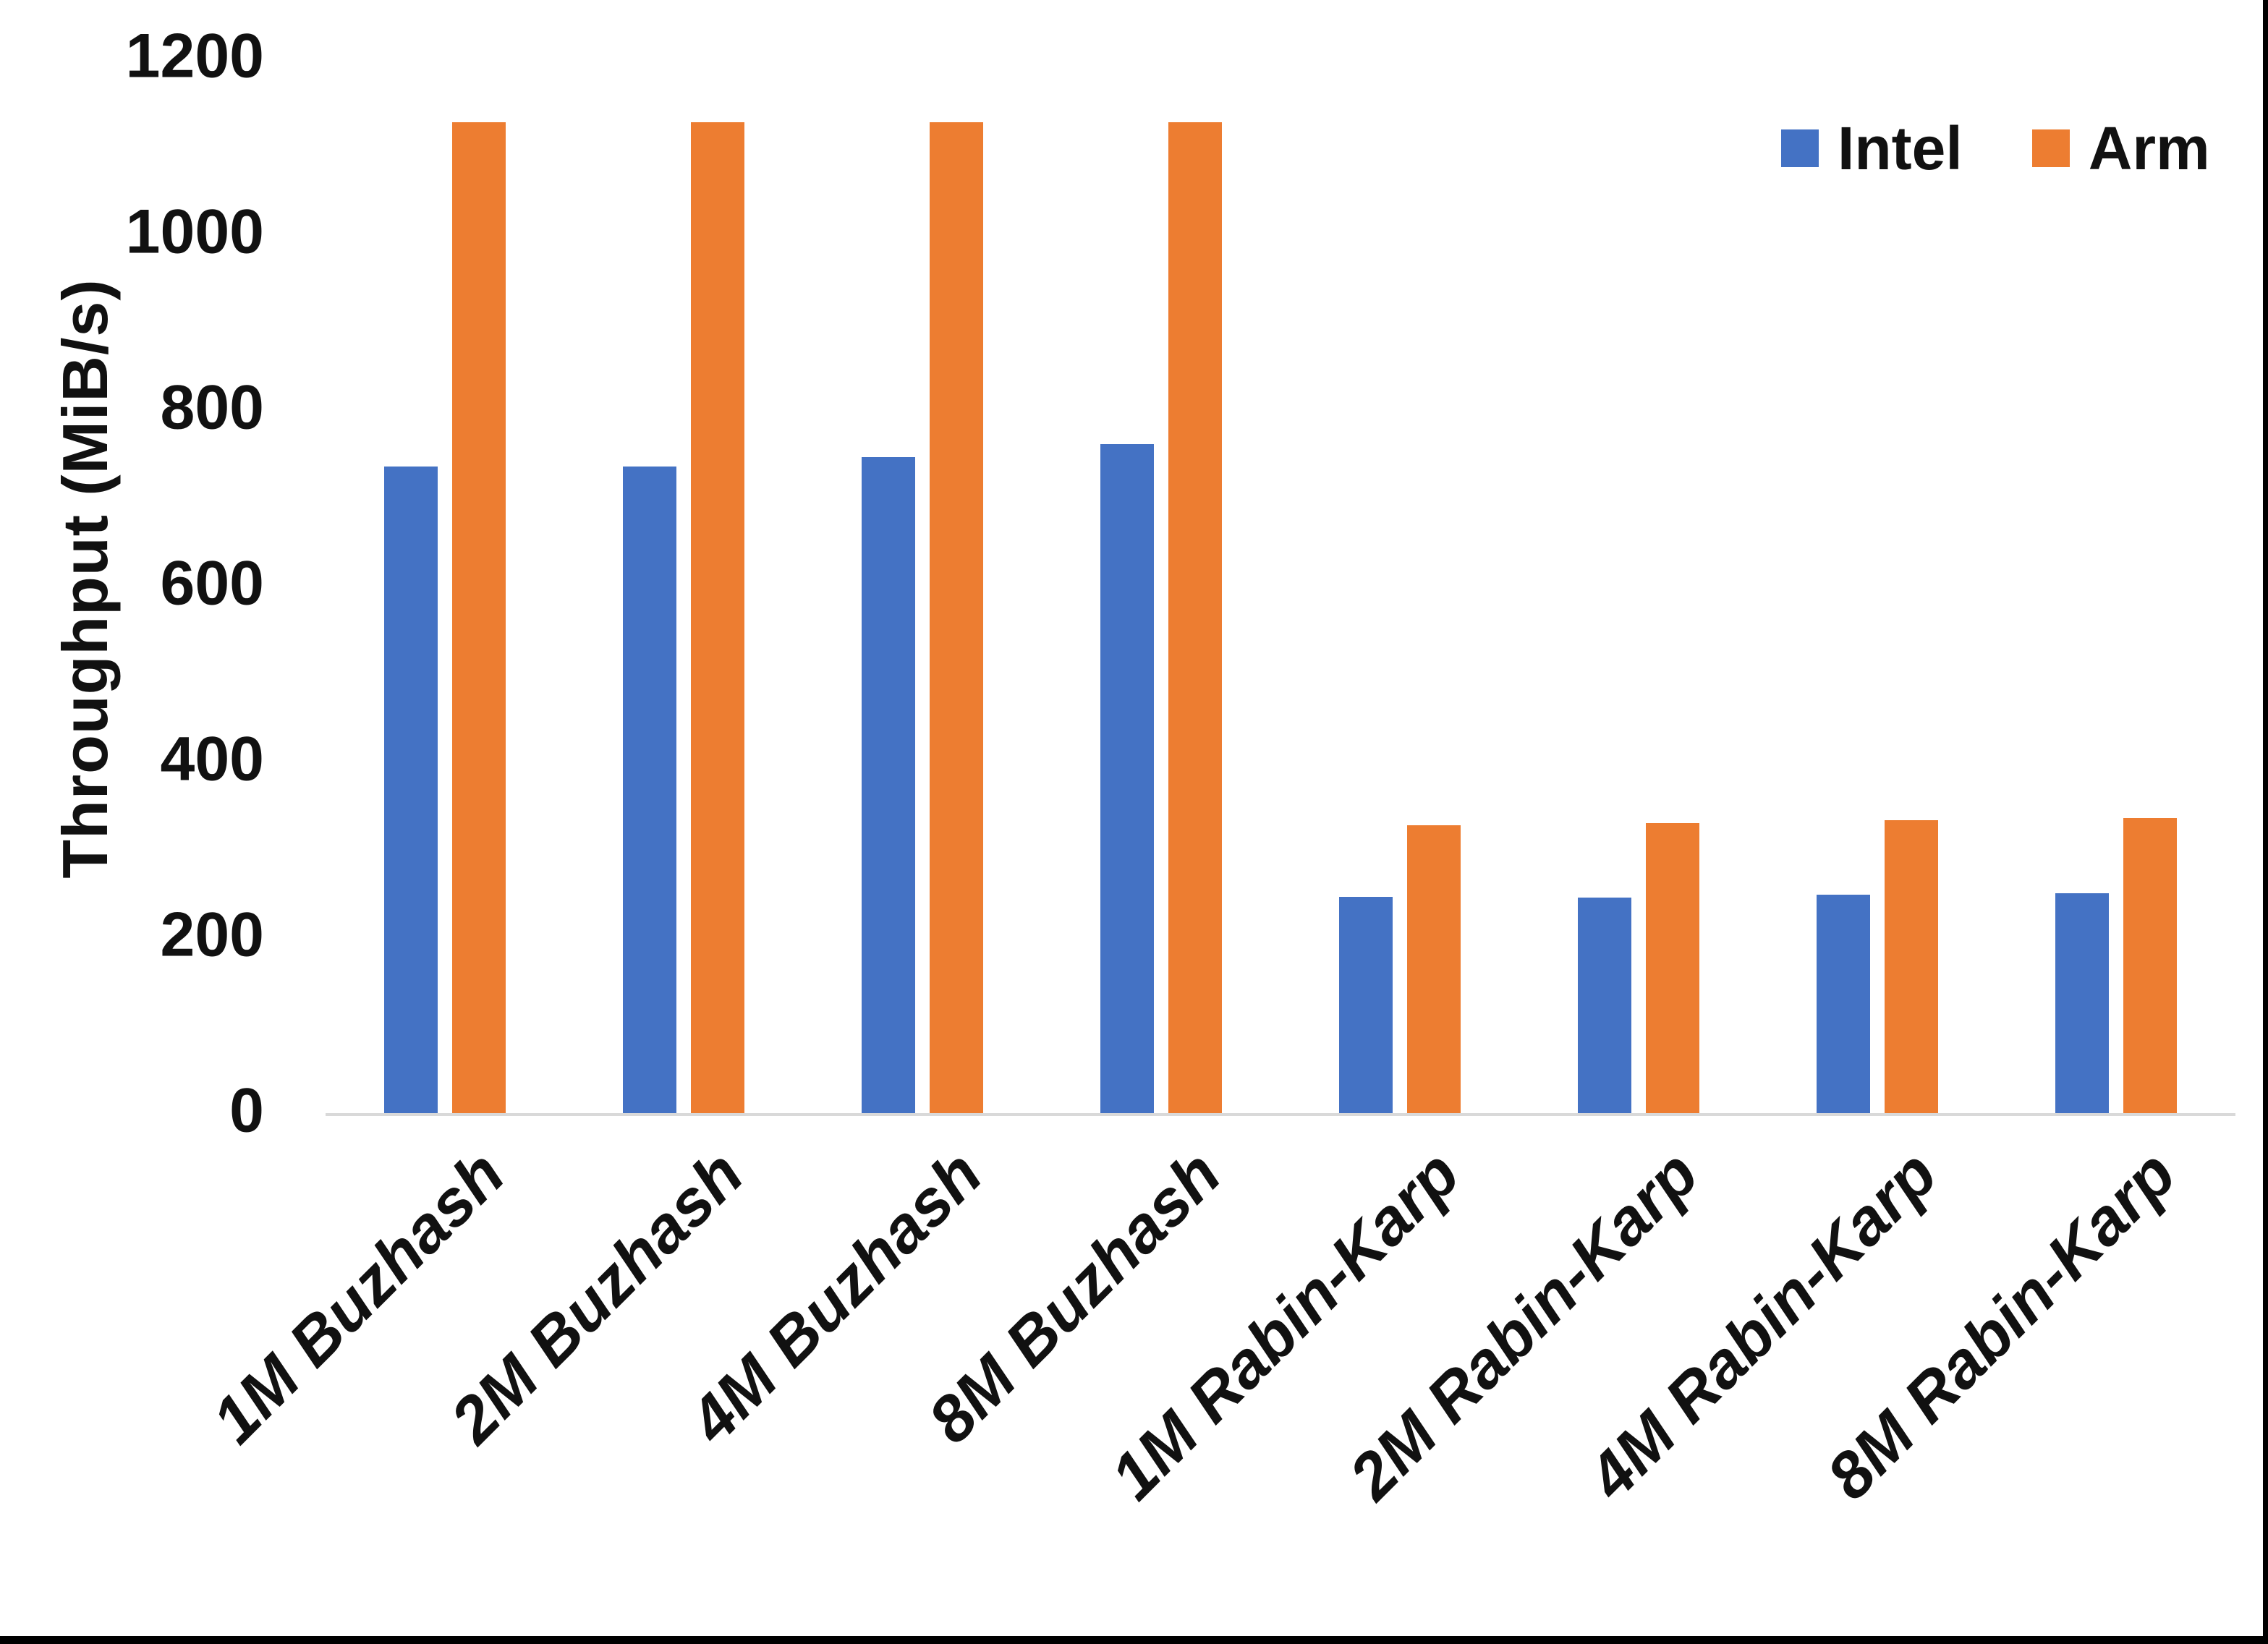 Image resolution: width=2268 pixels, height=1644 pixels. I want to click on bar-arm-8m-buzhash, so click(1195, 618).